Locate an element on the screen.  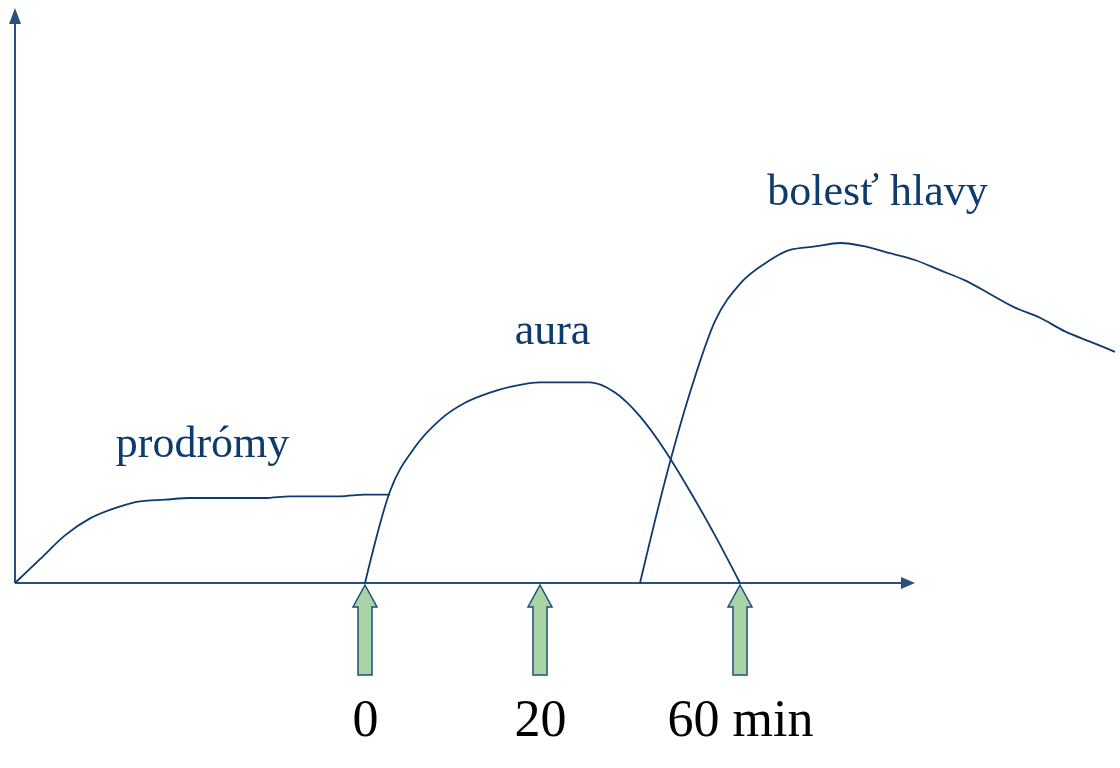
x-tick-label: 60 min is located at coordinates (740, 718).